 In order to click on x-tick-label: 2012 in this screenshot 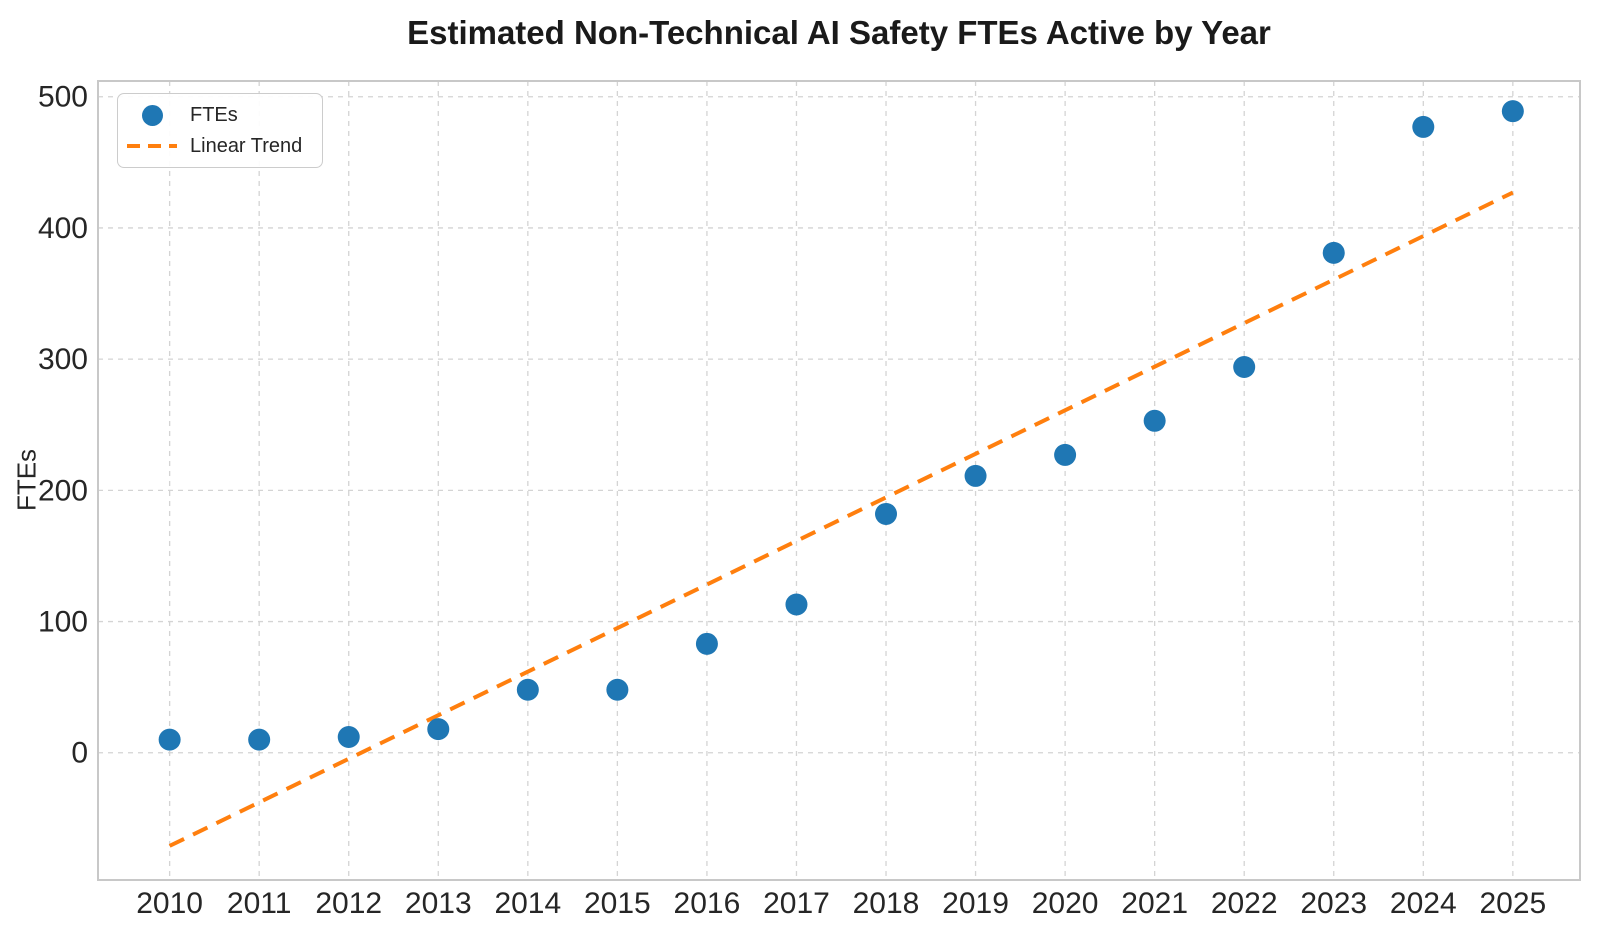, I will do `click(348, 903)`.